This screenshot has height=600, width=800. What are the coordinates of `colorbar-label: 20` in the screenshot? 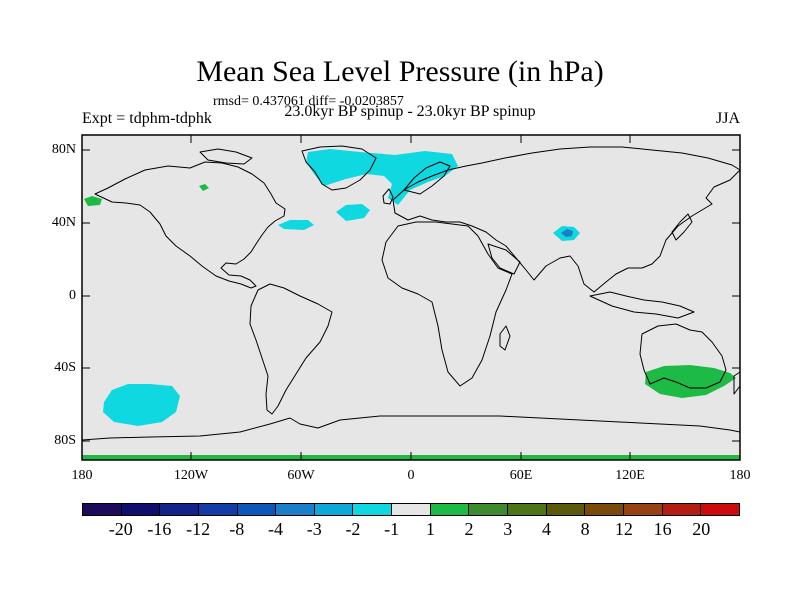 It's located at (701, 529).